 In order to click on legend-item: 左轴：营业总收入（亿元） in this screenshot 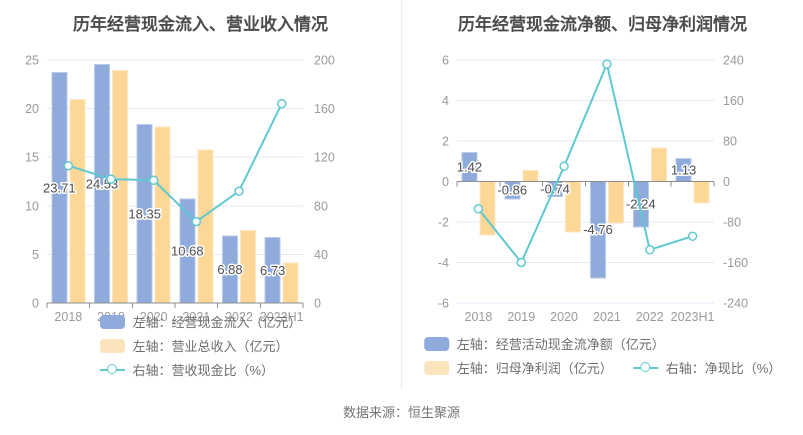, I will do `click(194, 345)`.